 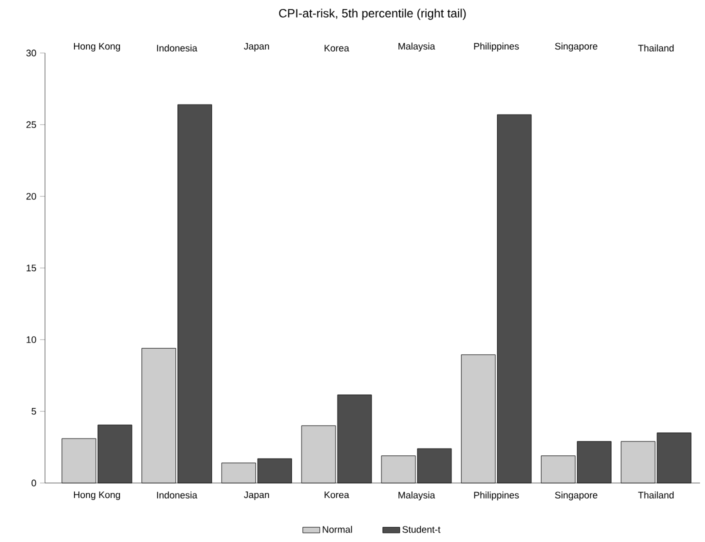 I want to click on category-label: Hong Kong, so click(x=97, y=496).